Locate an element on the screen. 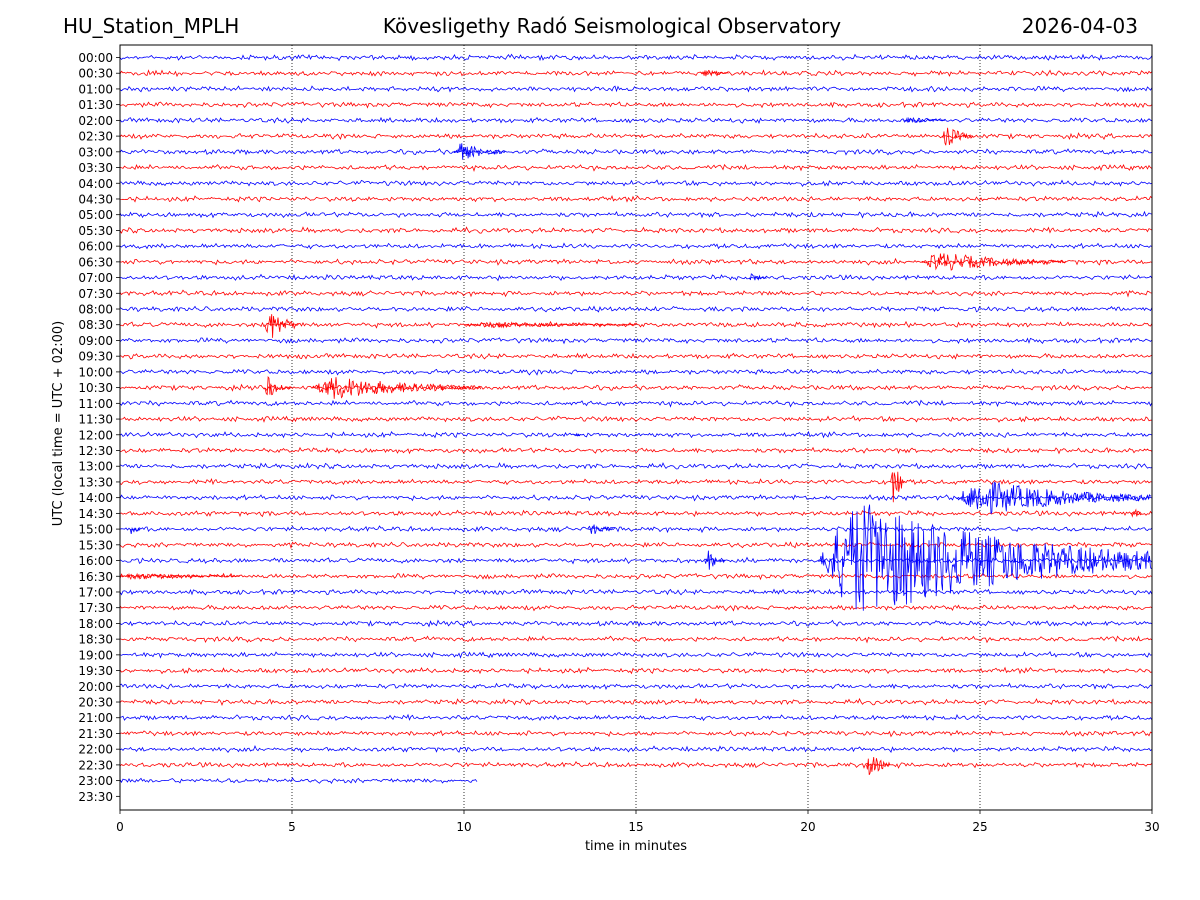 The height and width of the screenshot is (900, 1200). y-tick-label: 08:00 is located at coordinates (95, 310).